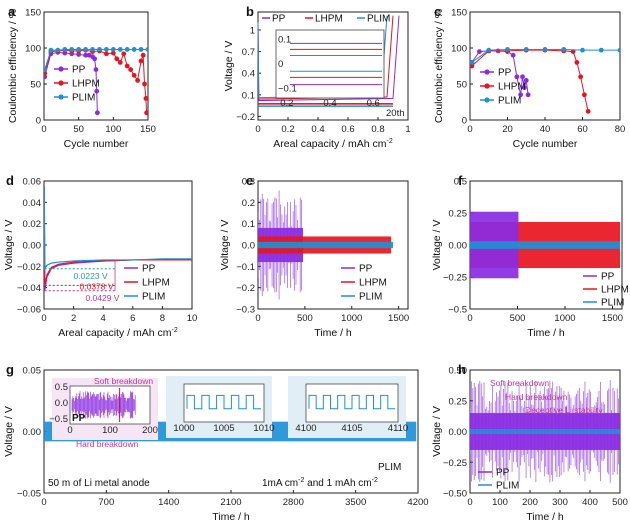  I want to click on y-tick-label: −0.06, so click(29, 310).